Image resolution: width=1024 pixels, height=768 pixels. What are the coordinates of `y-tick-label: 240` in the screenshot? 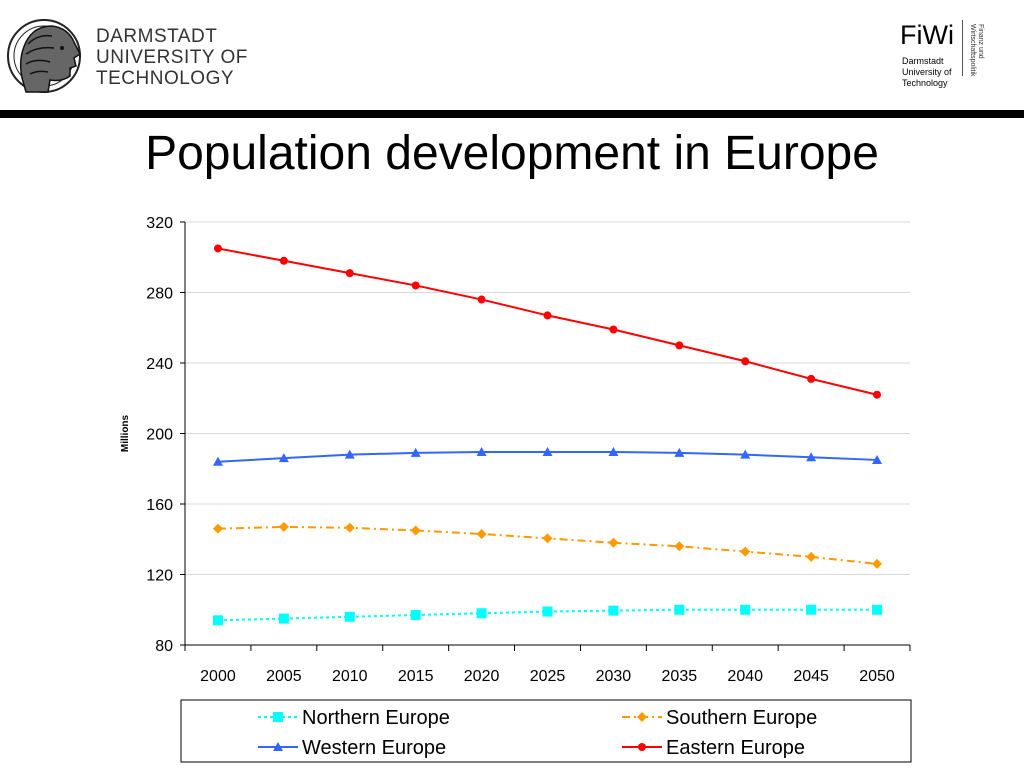 It's located at (159, 364).